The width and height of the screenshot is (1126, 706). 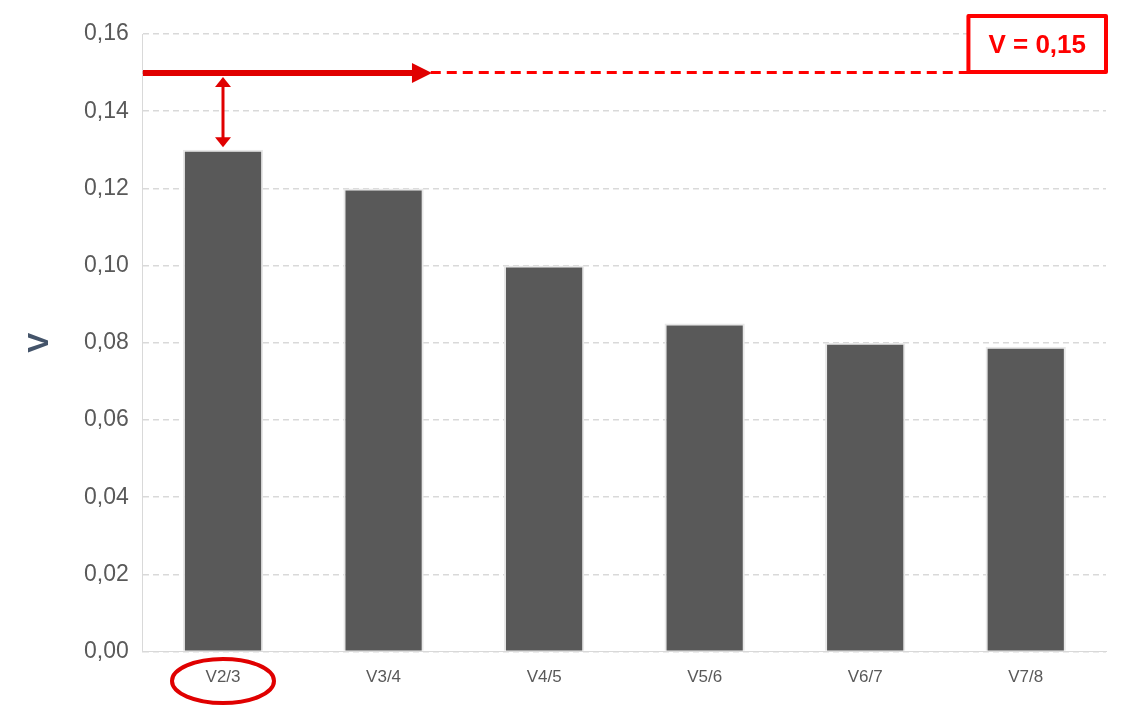 What do you see at coordinates (384, 677) in the screenshot?
I see `x-tick-label: V3/4` at bounding box center [384, 677].